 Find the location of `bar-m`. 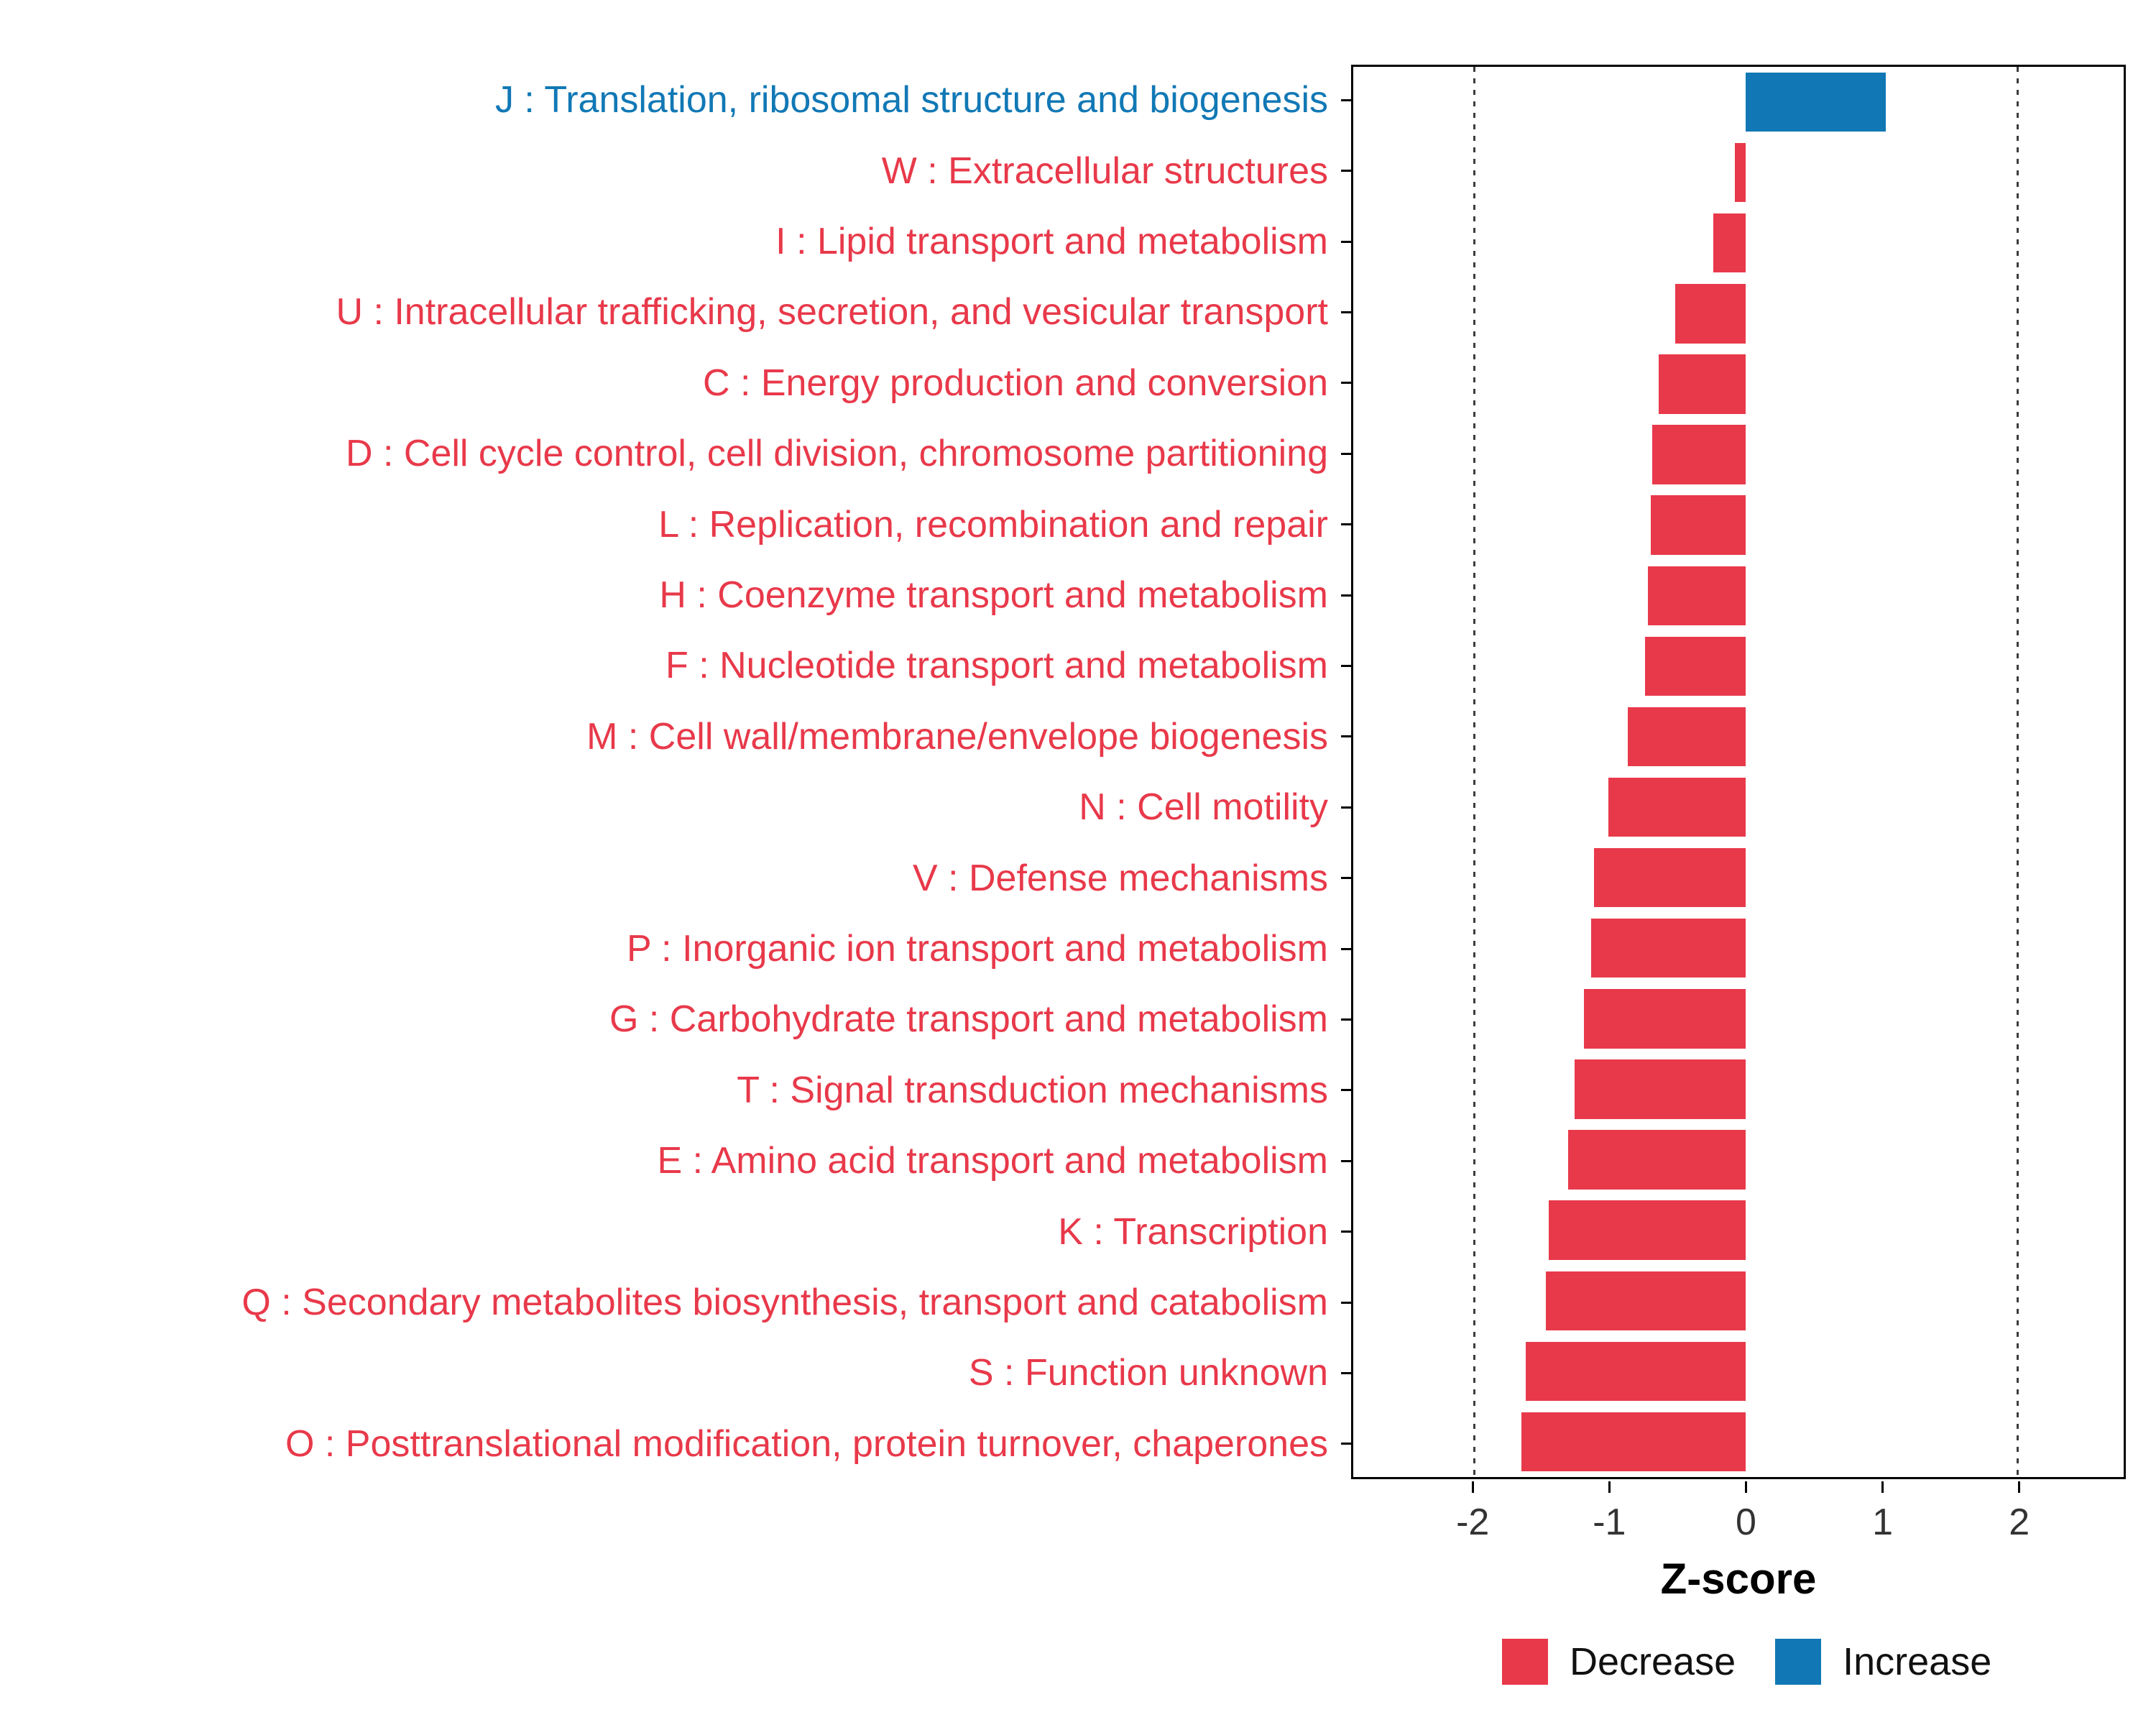

bar-m is located at coordinates (1686, 737).